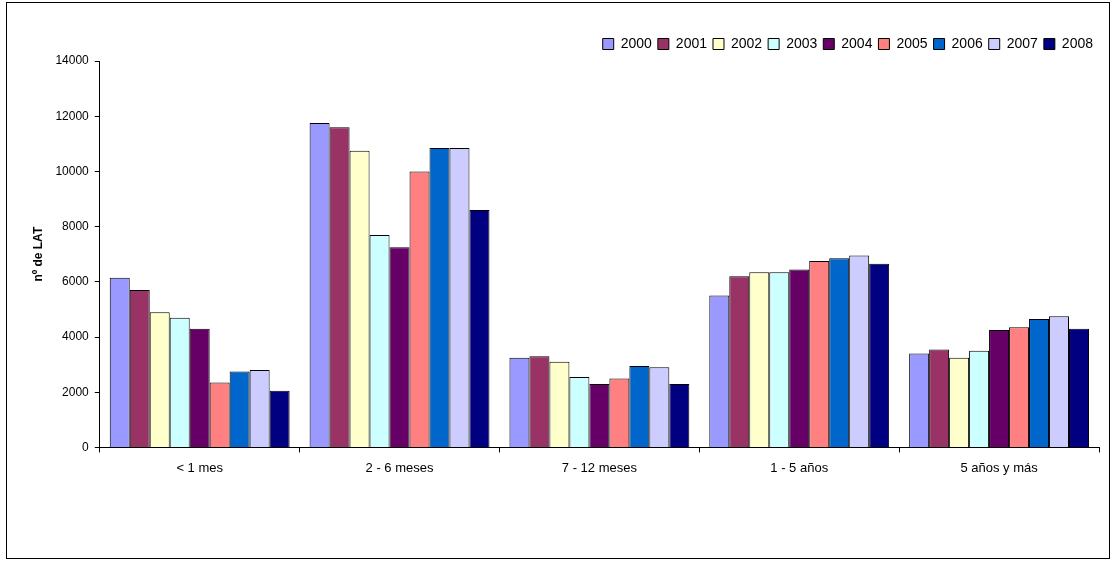  What do you see at coordinates (802, 42) in the screenshot?
I see `legend-label: 2003` at bounding box center [802, 42].